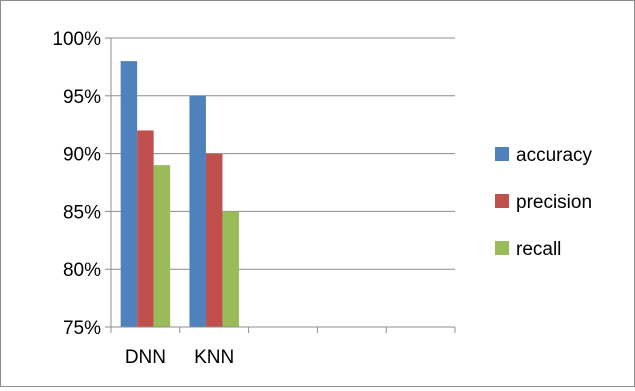 The height and width of the screenshot is (391, 635). Describe the element at coordinates (538, 249) in the screenshot. I see `legend-label-recall: recall` at that location.